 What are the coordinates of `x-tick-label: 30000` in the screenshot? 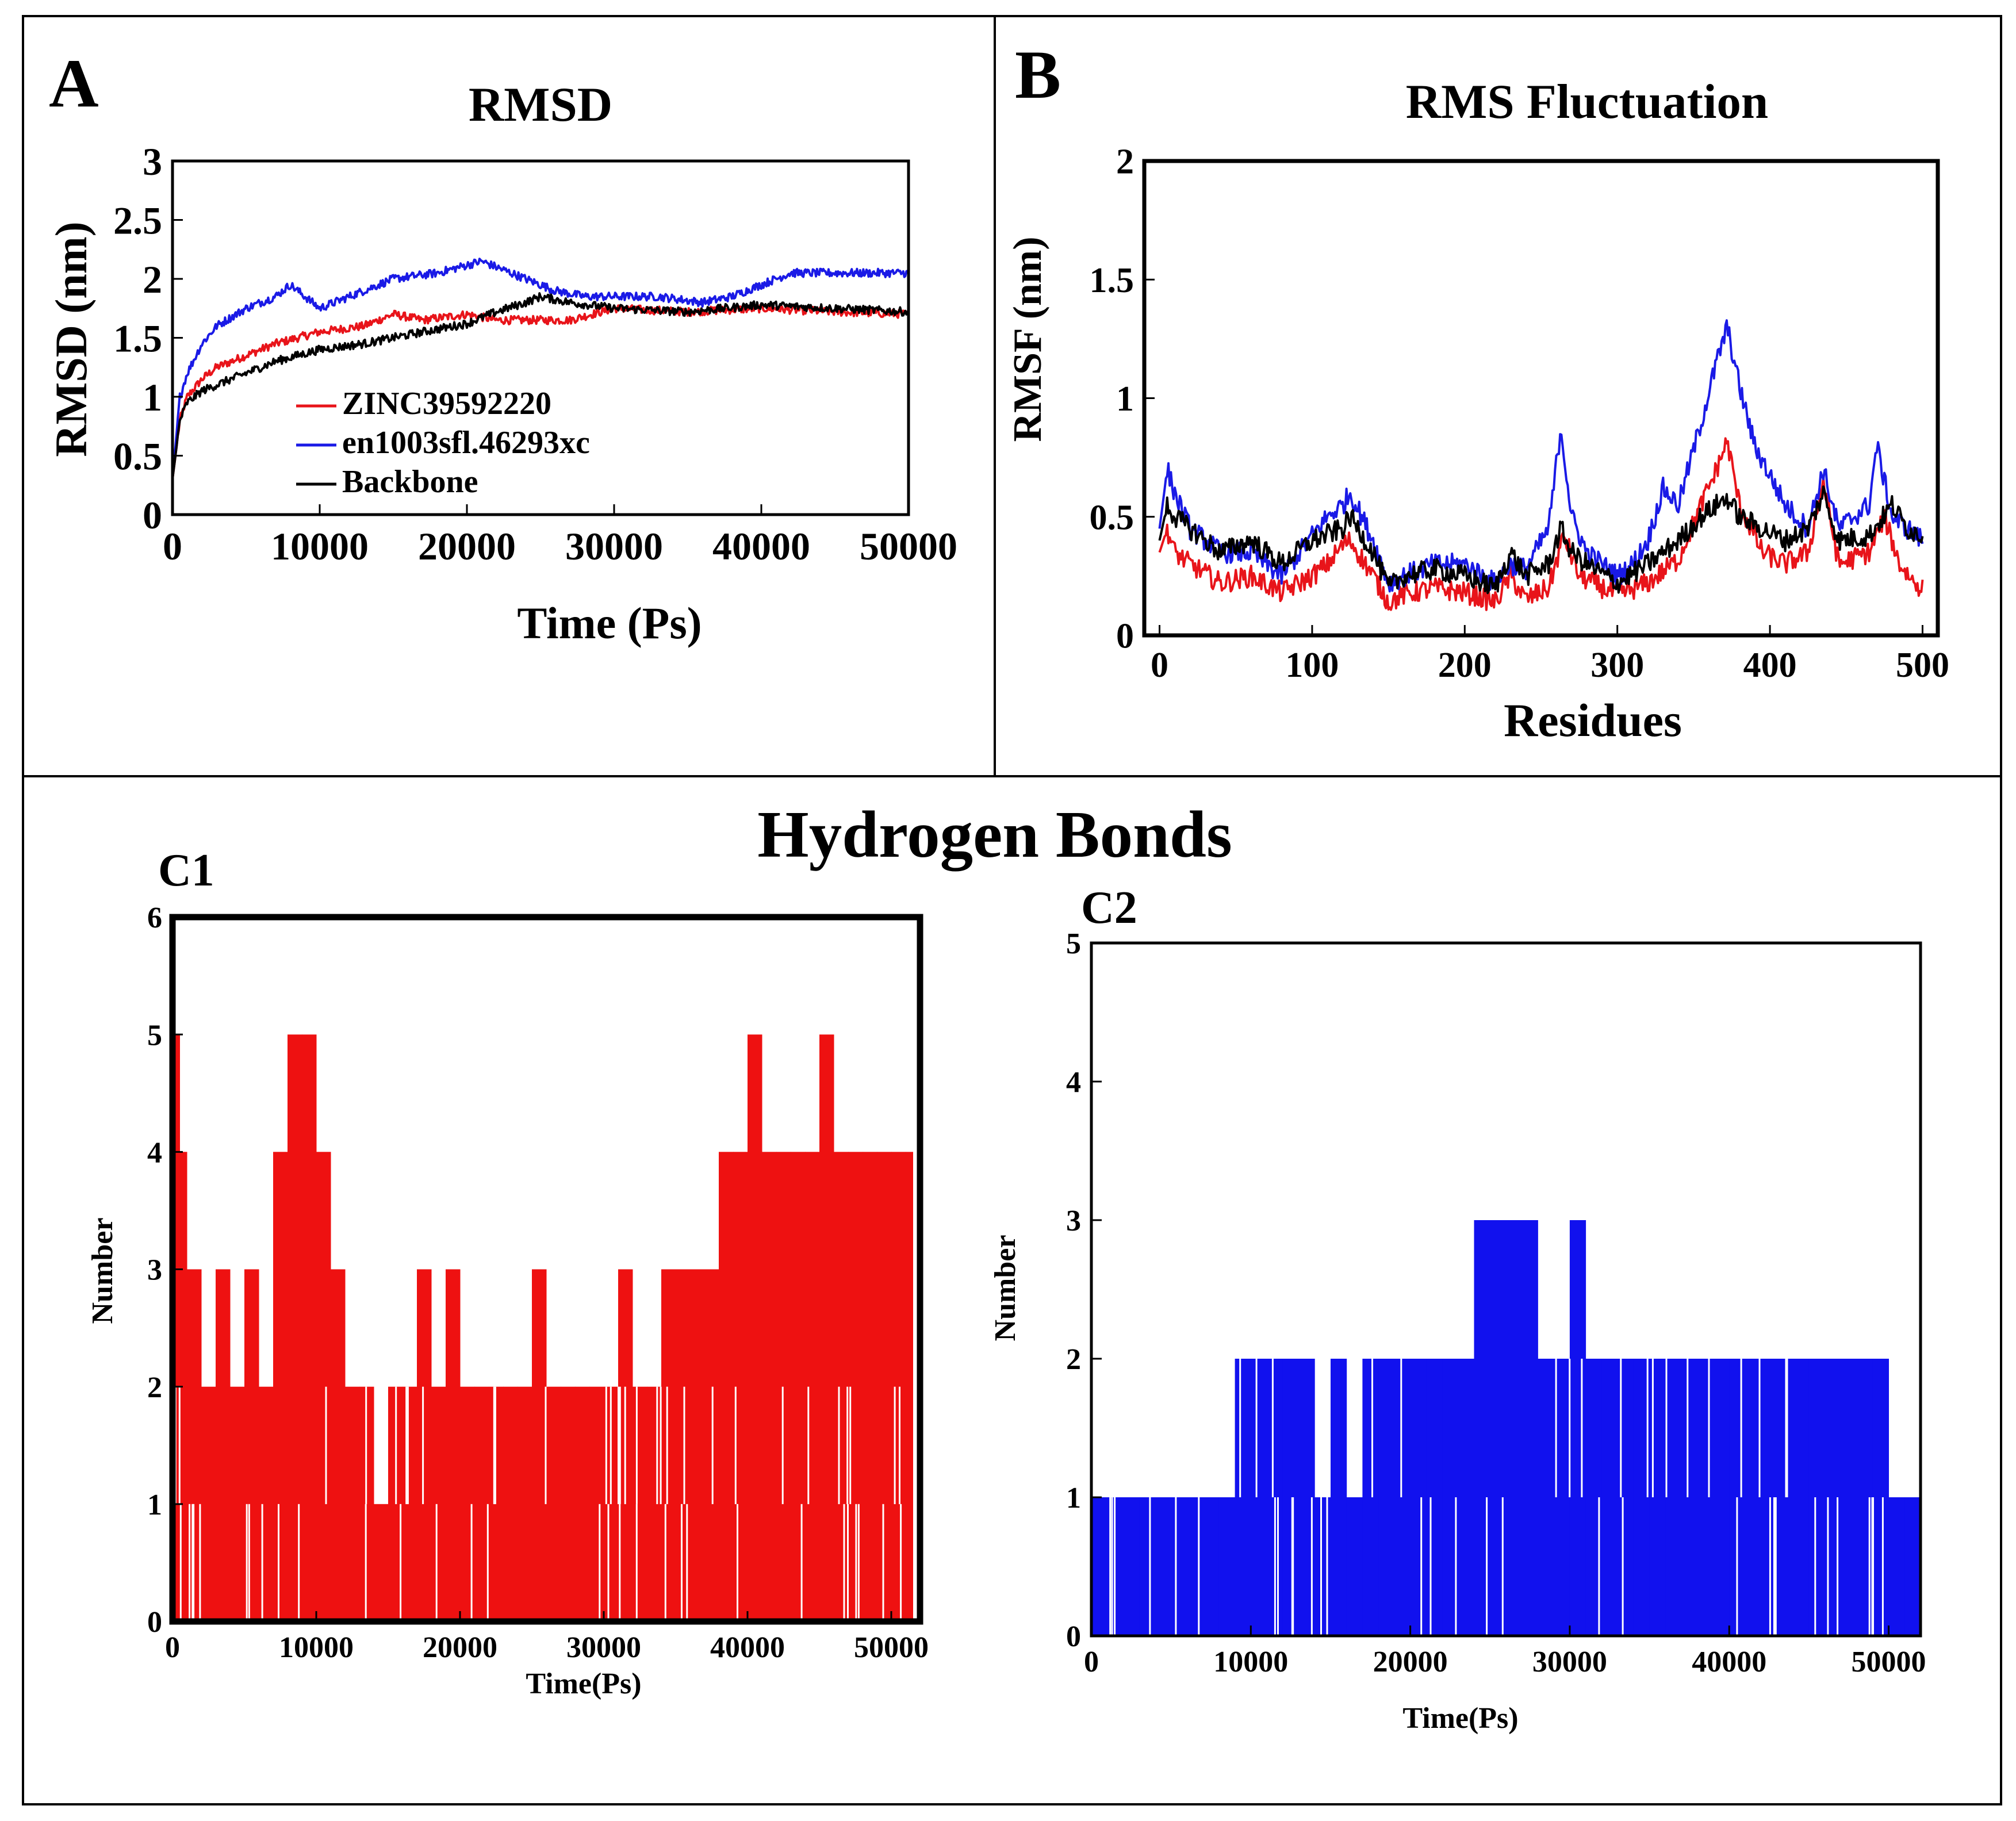 It's located at (1569, 1662).